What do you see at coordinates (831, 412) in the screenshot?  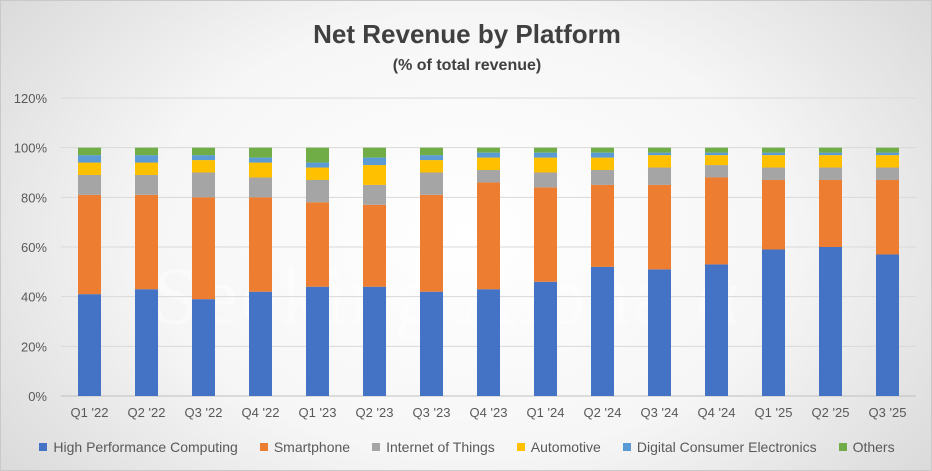 I see `x-tick-label: Q2 '25` at bounding box center [831, 412].